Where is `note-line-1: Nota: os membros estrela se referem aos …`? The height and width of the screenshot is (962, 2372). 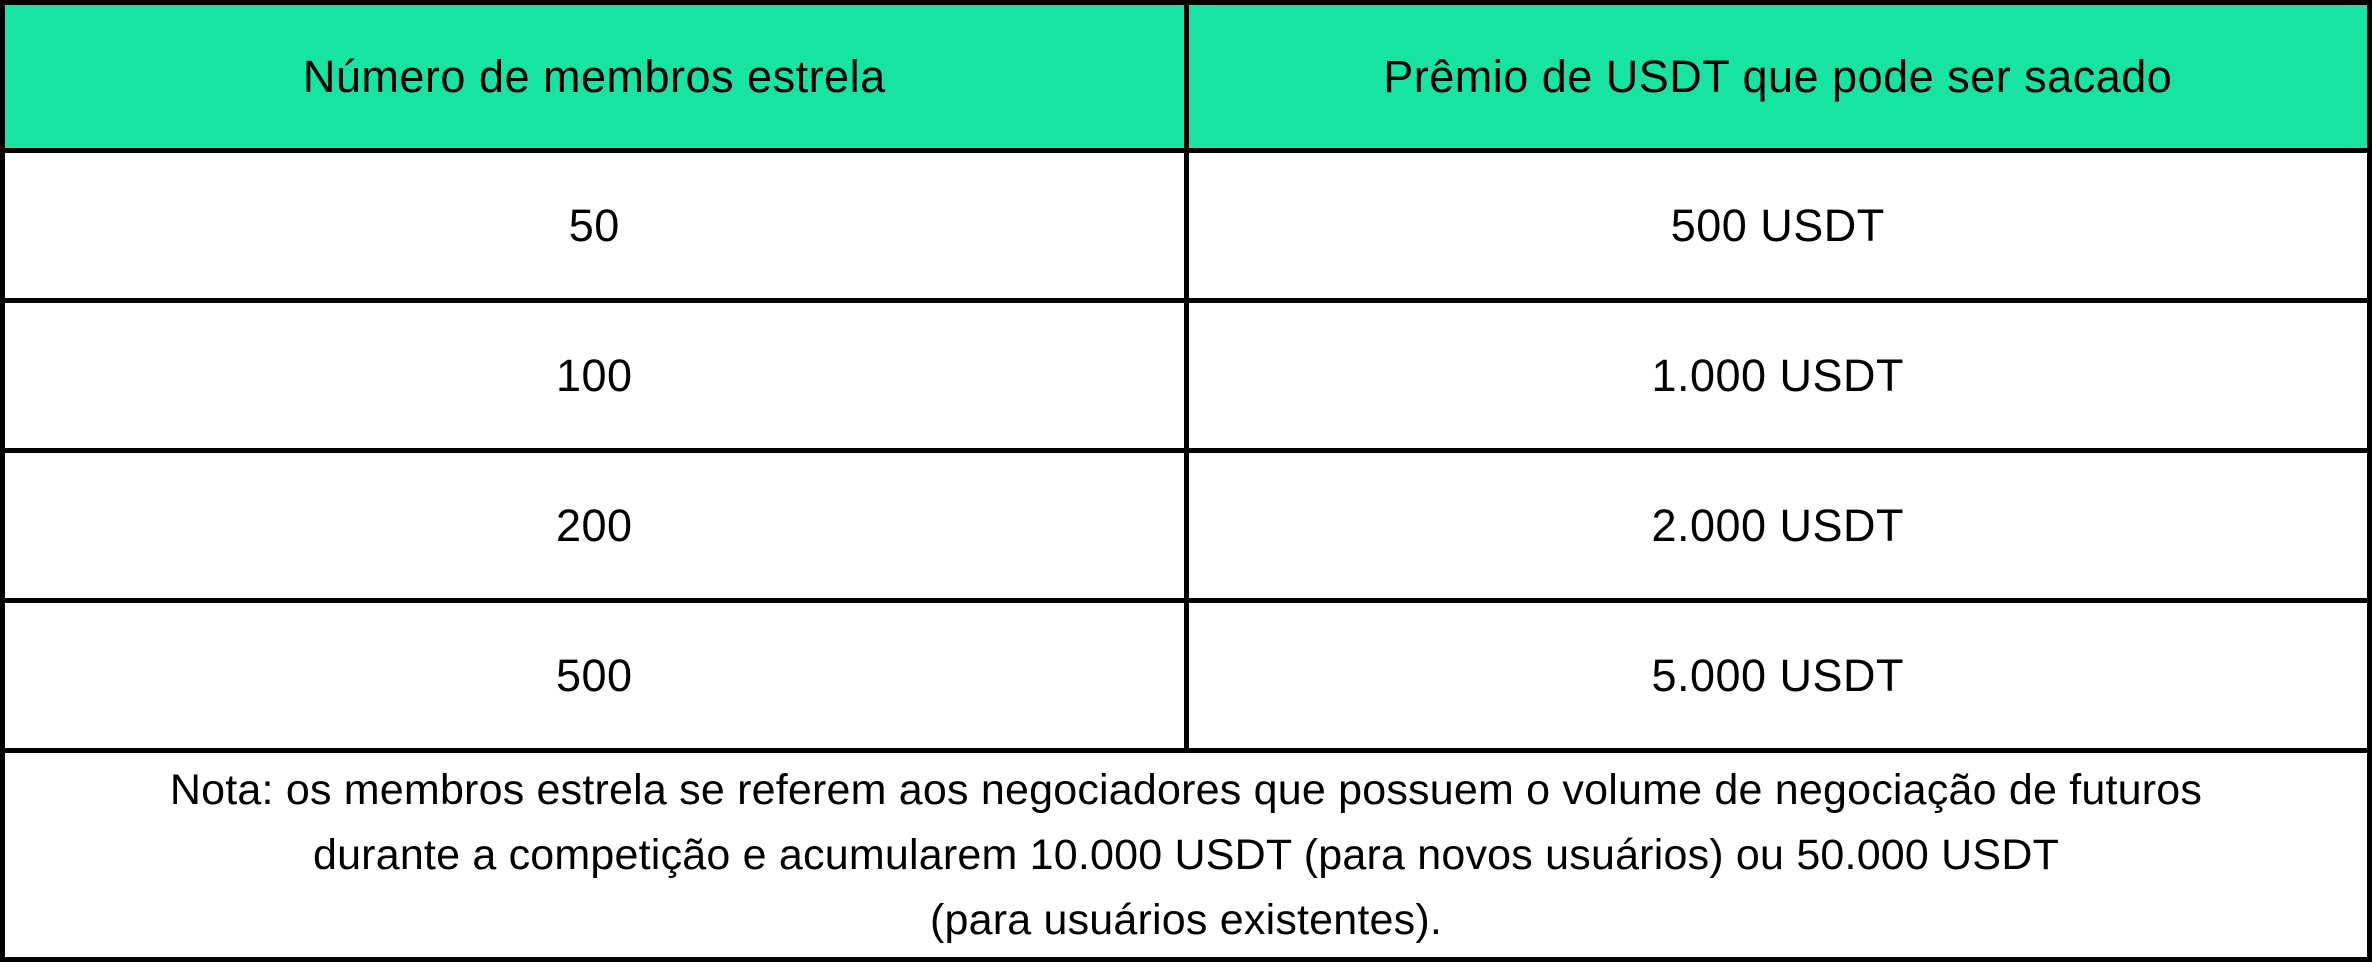
note-line-1: Nota: os membros estrela se referem aos … is located at coordinates (1186, 789).